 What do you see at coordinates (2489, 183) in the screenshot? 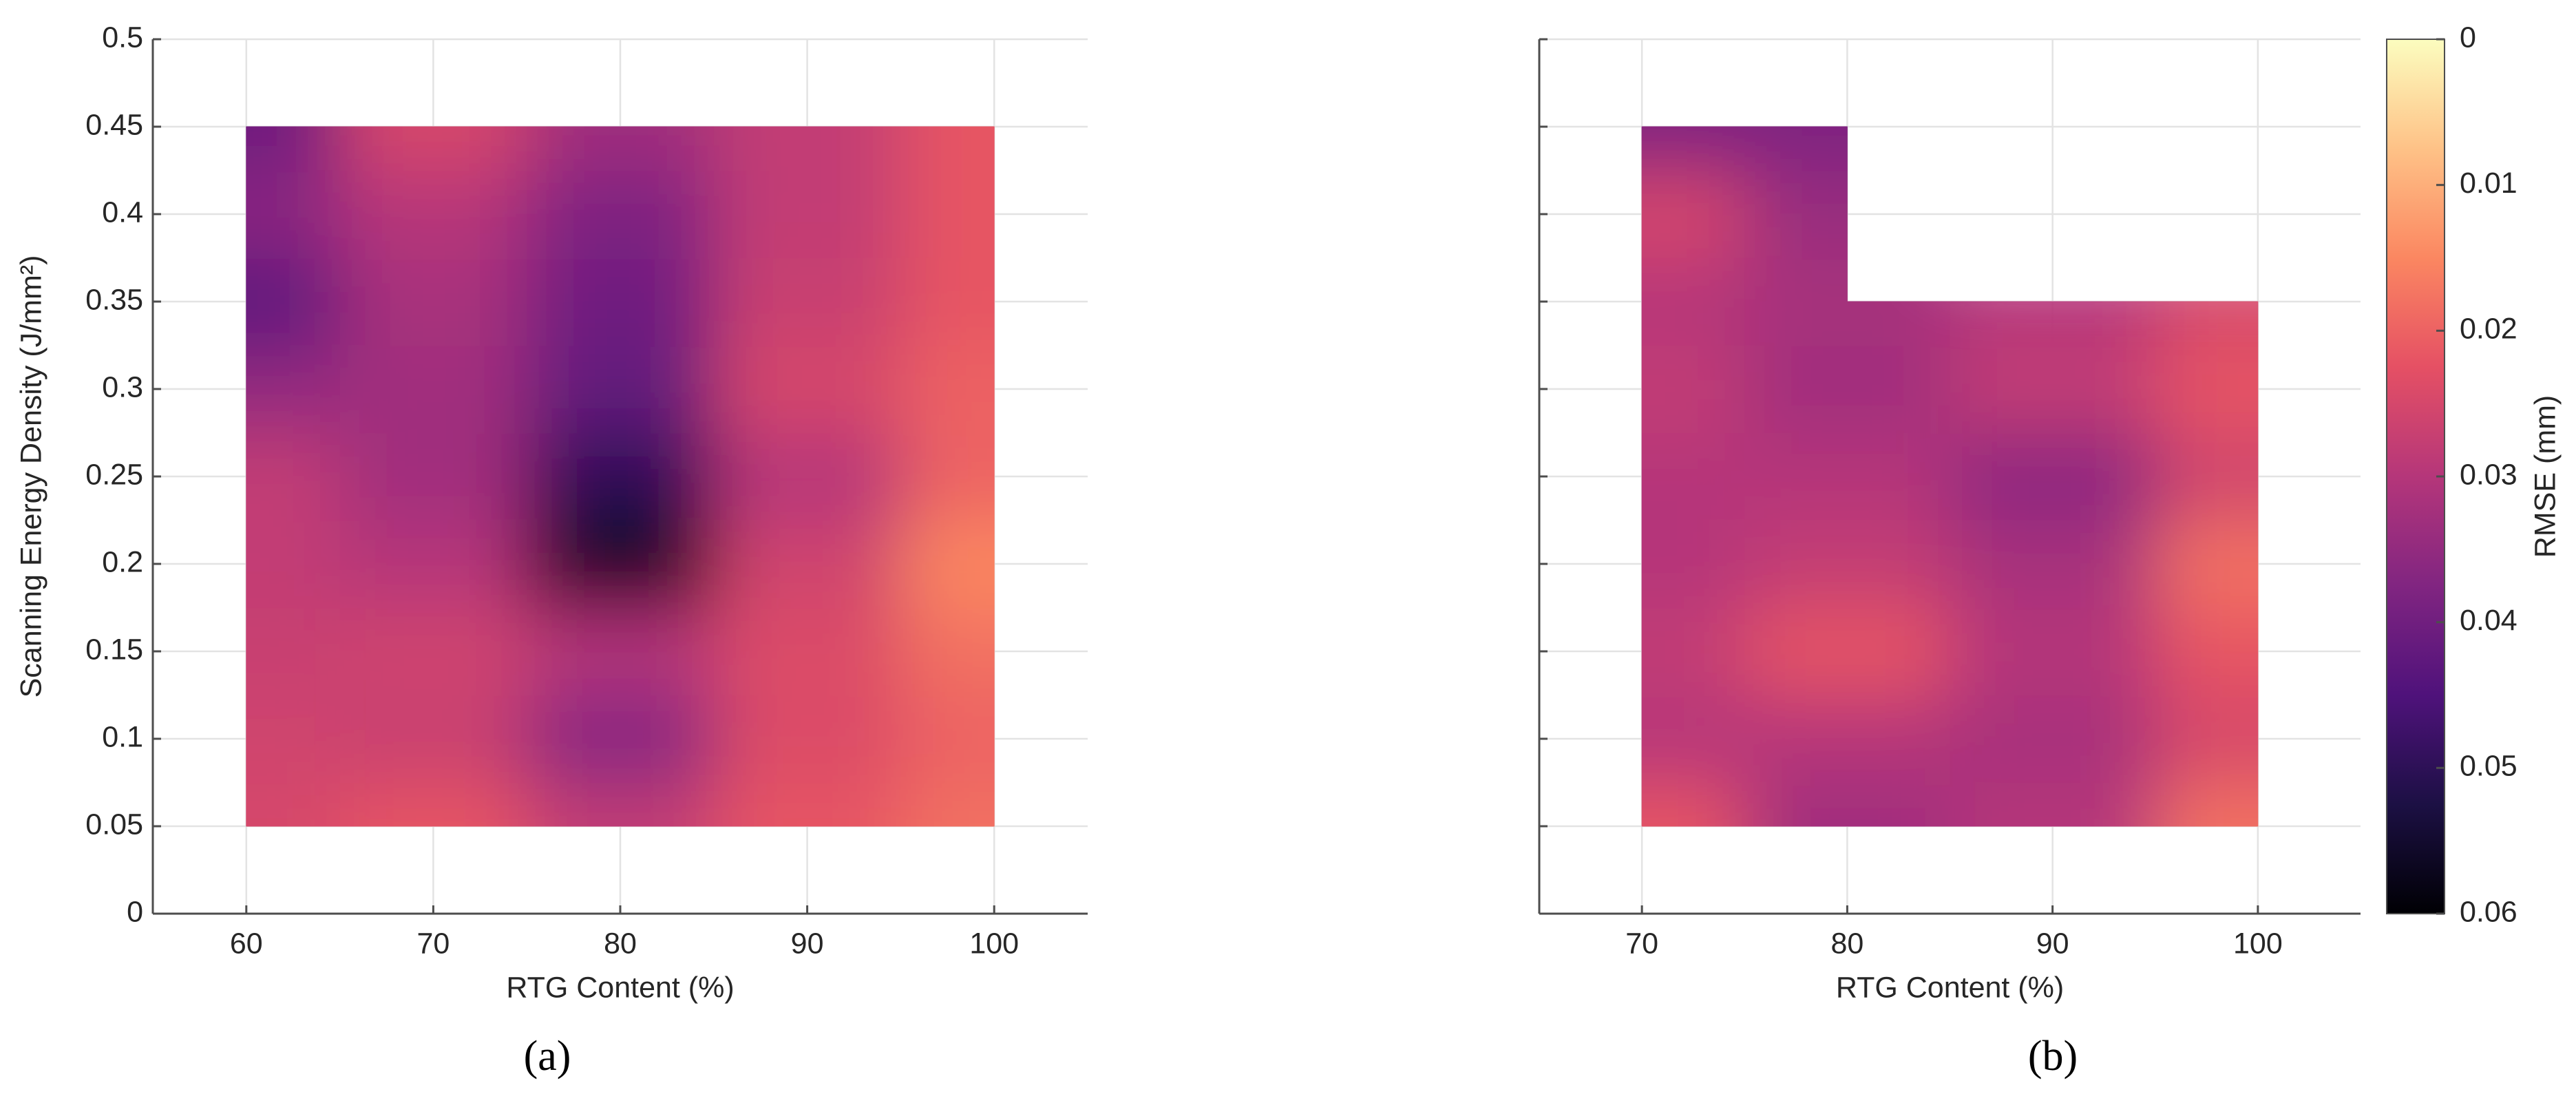
I see `colorbar-tick-label: 0.01` at bounding box center [2489, 183].